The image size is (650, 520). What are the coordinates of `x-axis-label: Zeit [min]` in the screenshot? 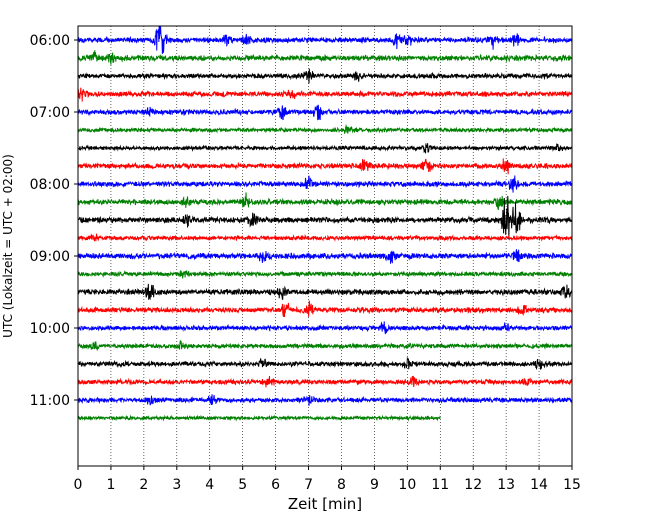 It's located at (325, 504).